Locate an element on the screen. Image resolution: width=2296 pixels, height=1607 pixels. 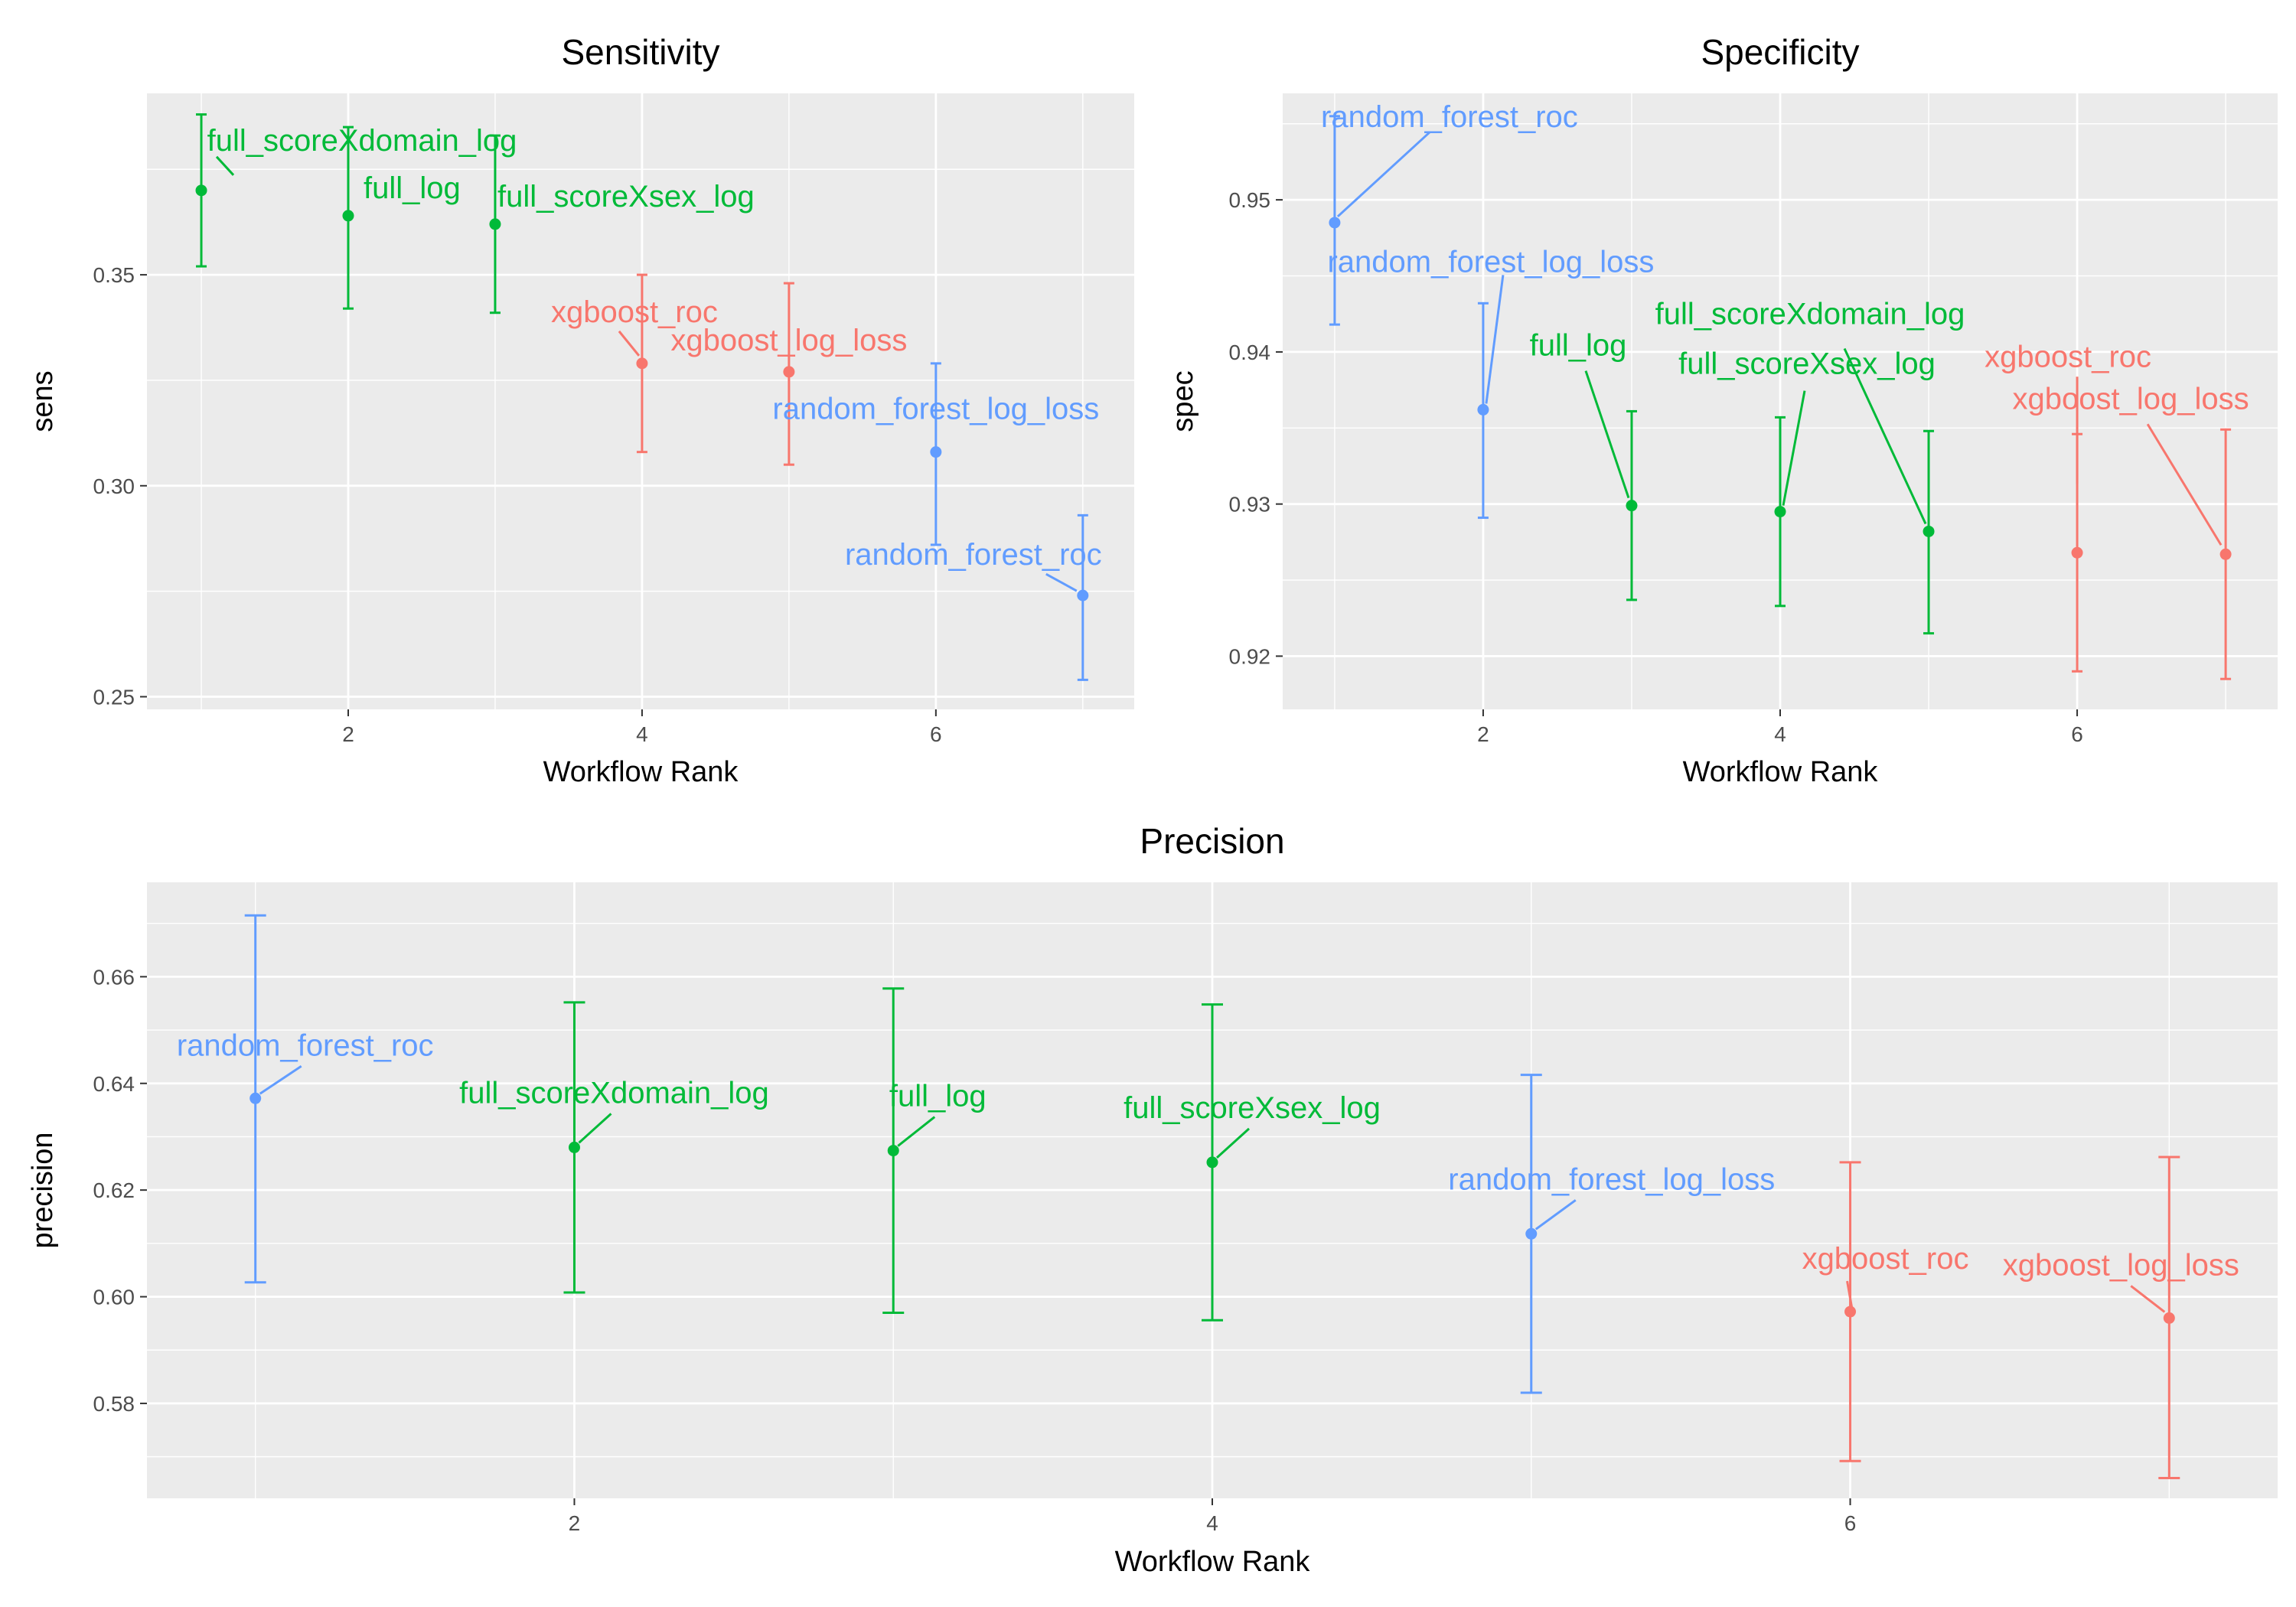
y-tick-label: 0.62 is located at coordinates (114, 1190).